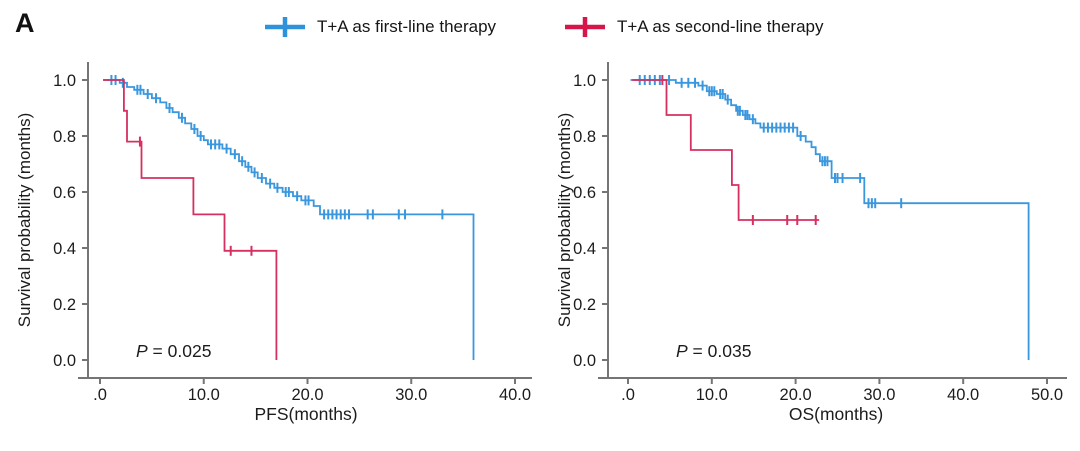 This screenshot has width=1080, height=451. I want to click on x-axis-title: PFS(months), so click(305, 414).